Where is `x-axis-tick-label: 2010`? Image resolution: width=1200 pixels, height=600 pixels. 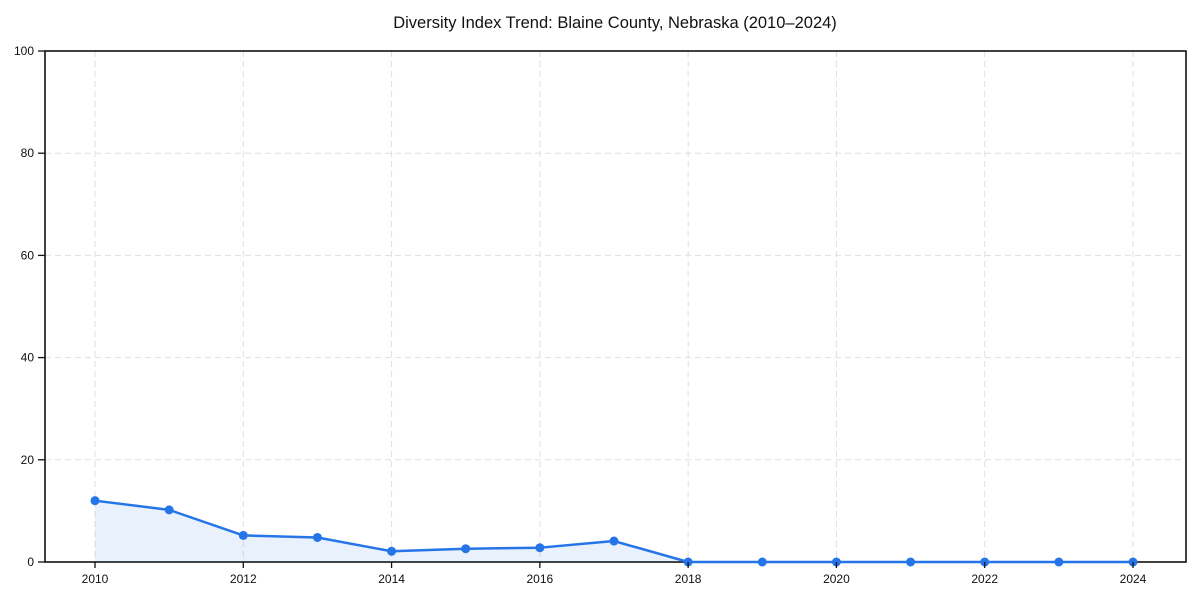 x-axis-tick-label: 2010 is located at coordinates (95, 579).